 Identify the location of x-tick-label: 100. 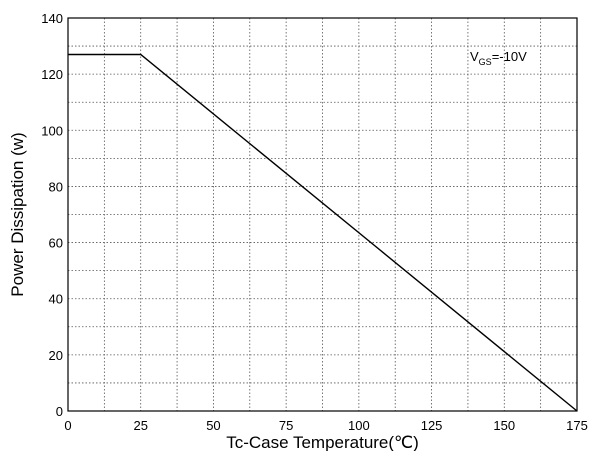
(359, 425).